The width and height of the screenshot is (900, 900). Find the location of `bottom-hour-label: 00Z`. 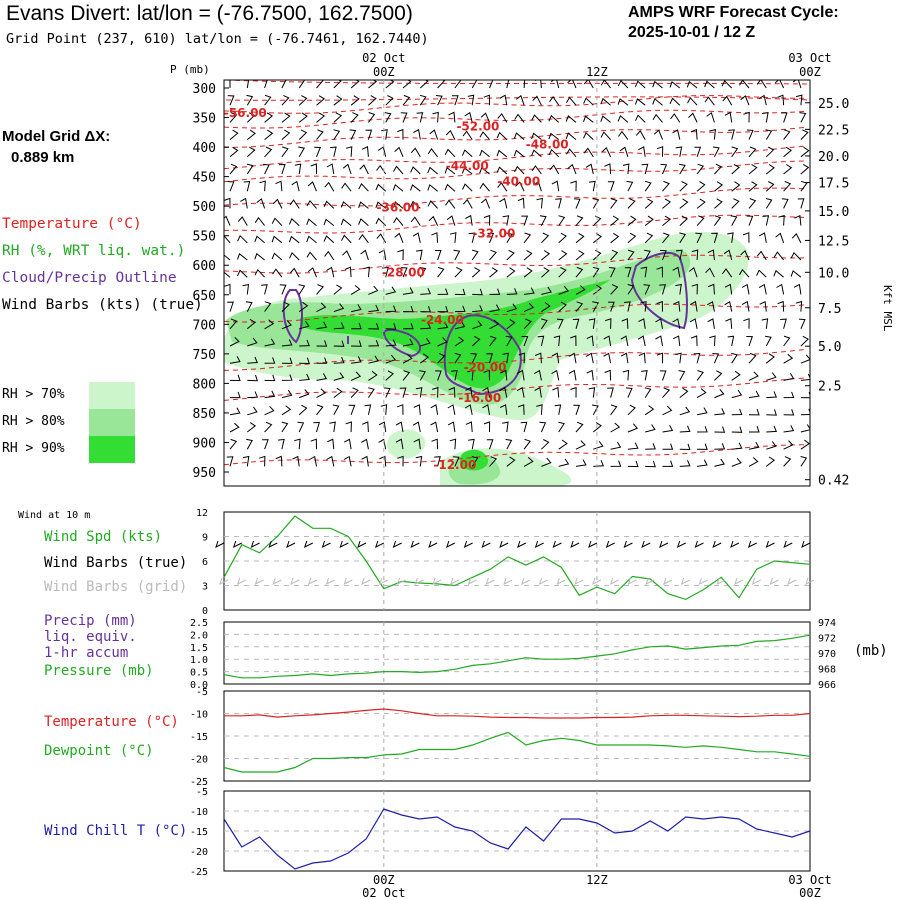

bottom-hour-label: 00Z is located at coordinates (384, 880).